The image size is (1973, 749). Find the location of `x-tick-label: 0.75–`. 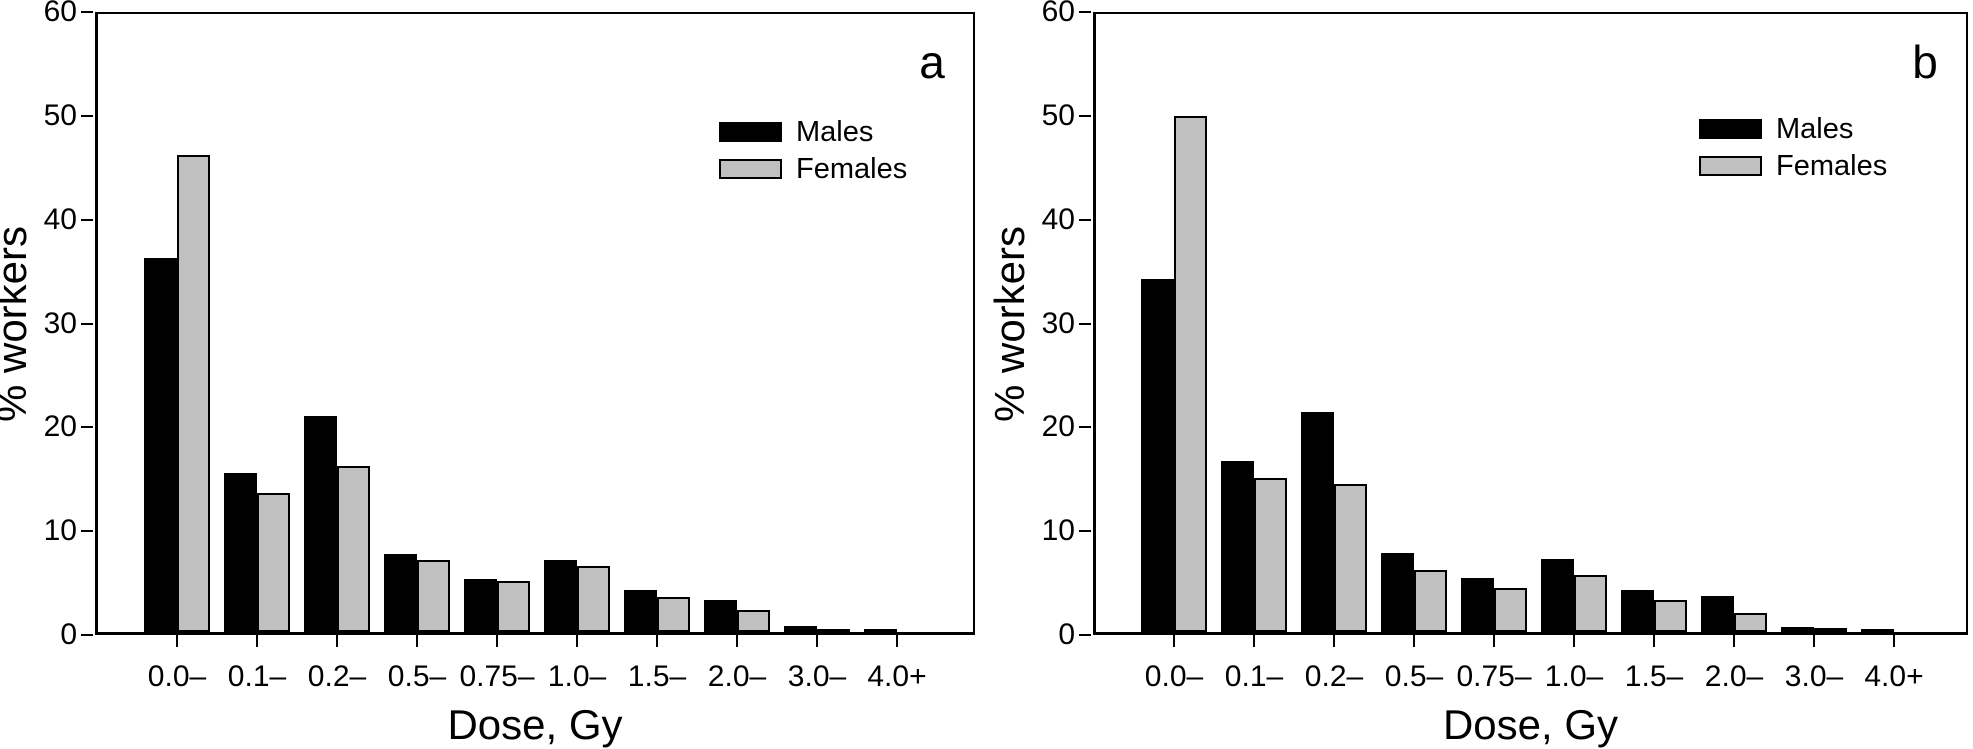

x-tick-label: 0.75– is located at coordinates (1494, 676).